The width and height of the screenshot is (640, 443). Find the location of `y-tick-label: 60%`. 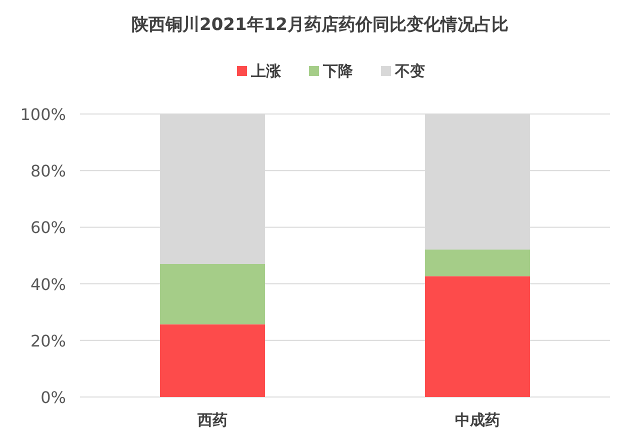

y-tick-label: 60% is located at coordinates (48, 228).